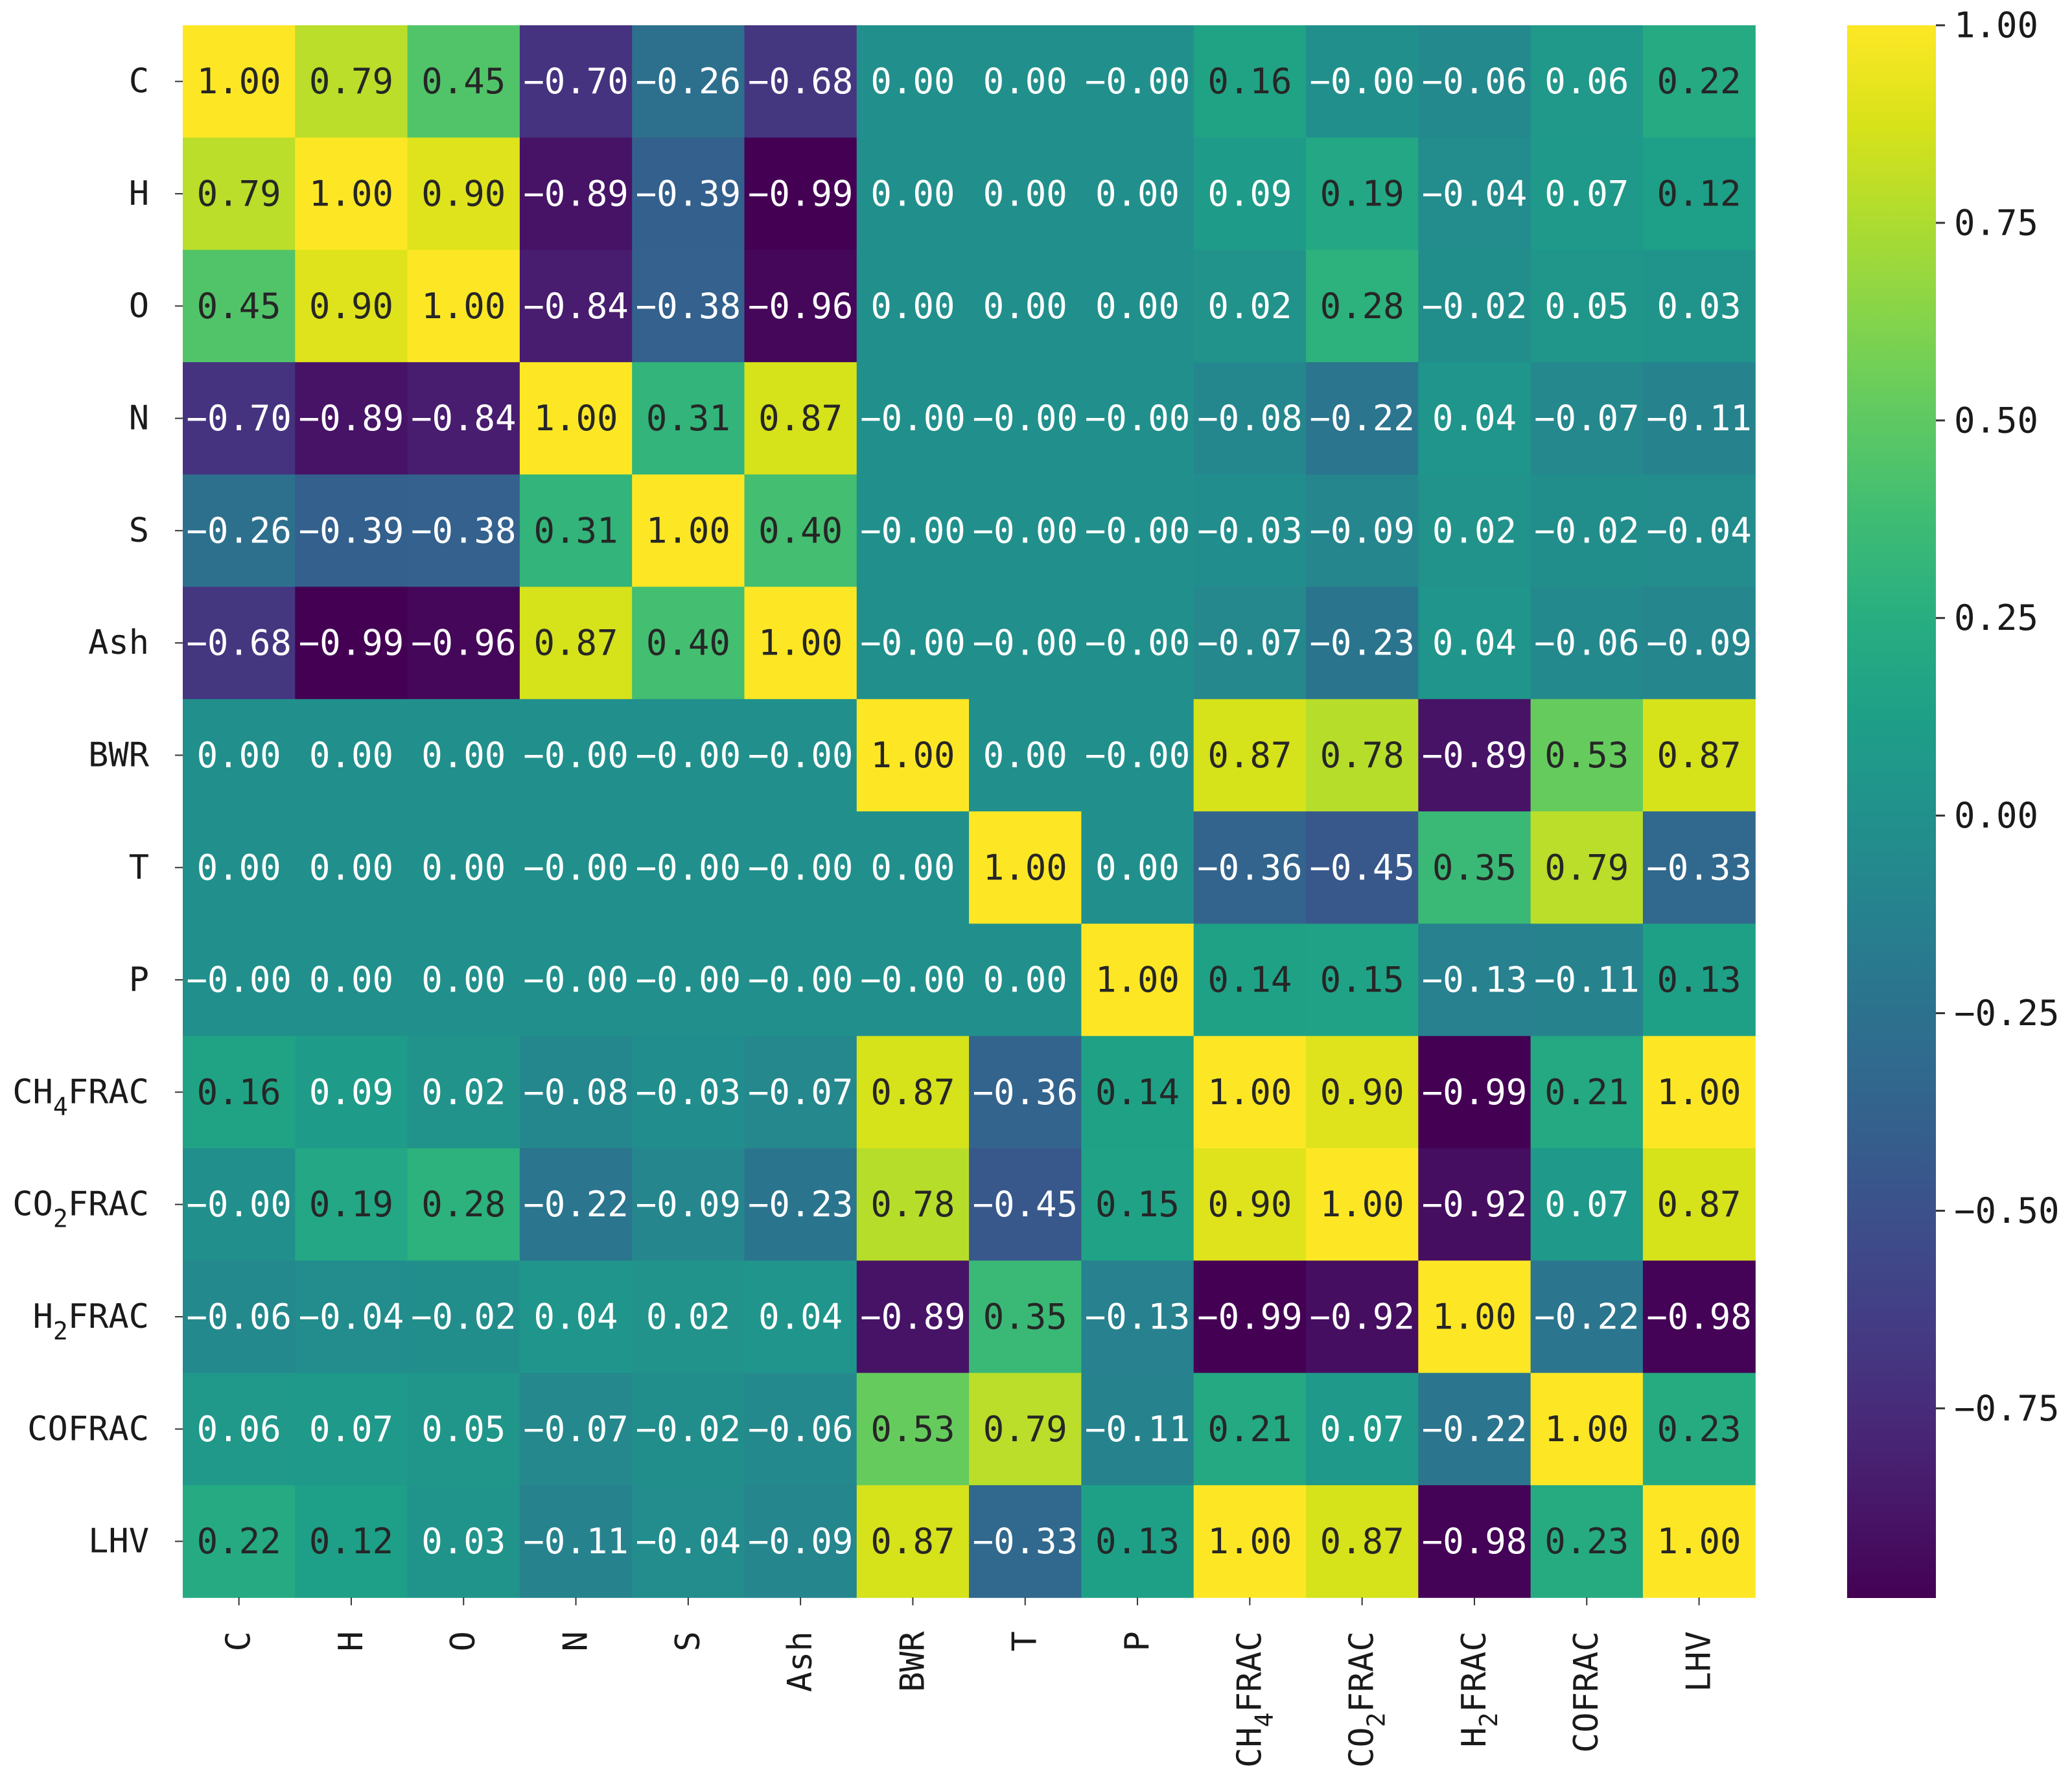 The image size is (2072, 1784). I want to click on cell-value-label: −0.03, so click(1250, 530).